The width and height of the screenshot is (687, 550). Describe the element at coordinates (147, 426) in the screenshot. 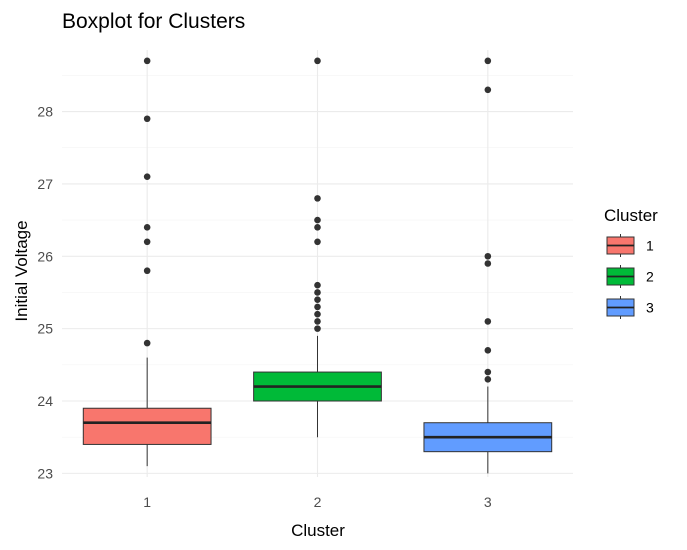

I see `box-body` at that location.